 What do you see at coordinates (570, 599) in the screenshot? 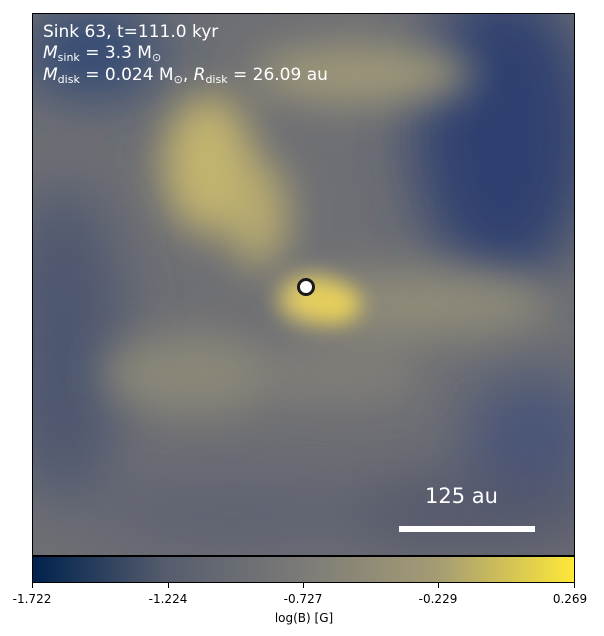
I see `colorbar-tick-label: 0.269` at bounding box center [570, 599].